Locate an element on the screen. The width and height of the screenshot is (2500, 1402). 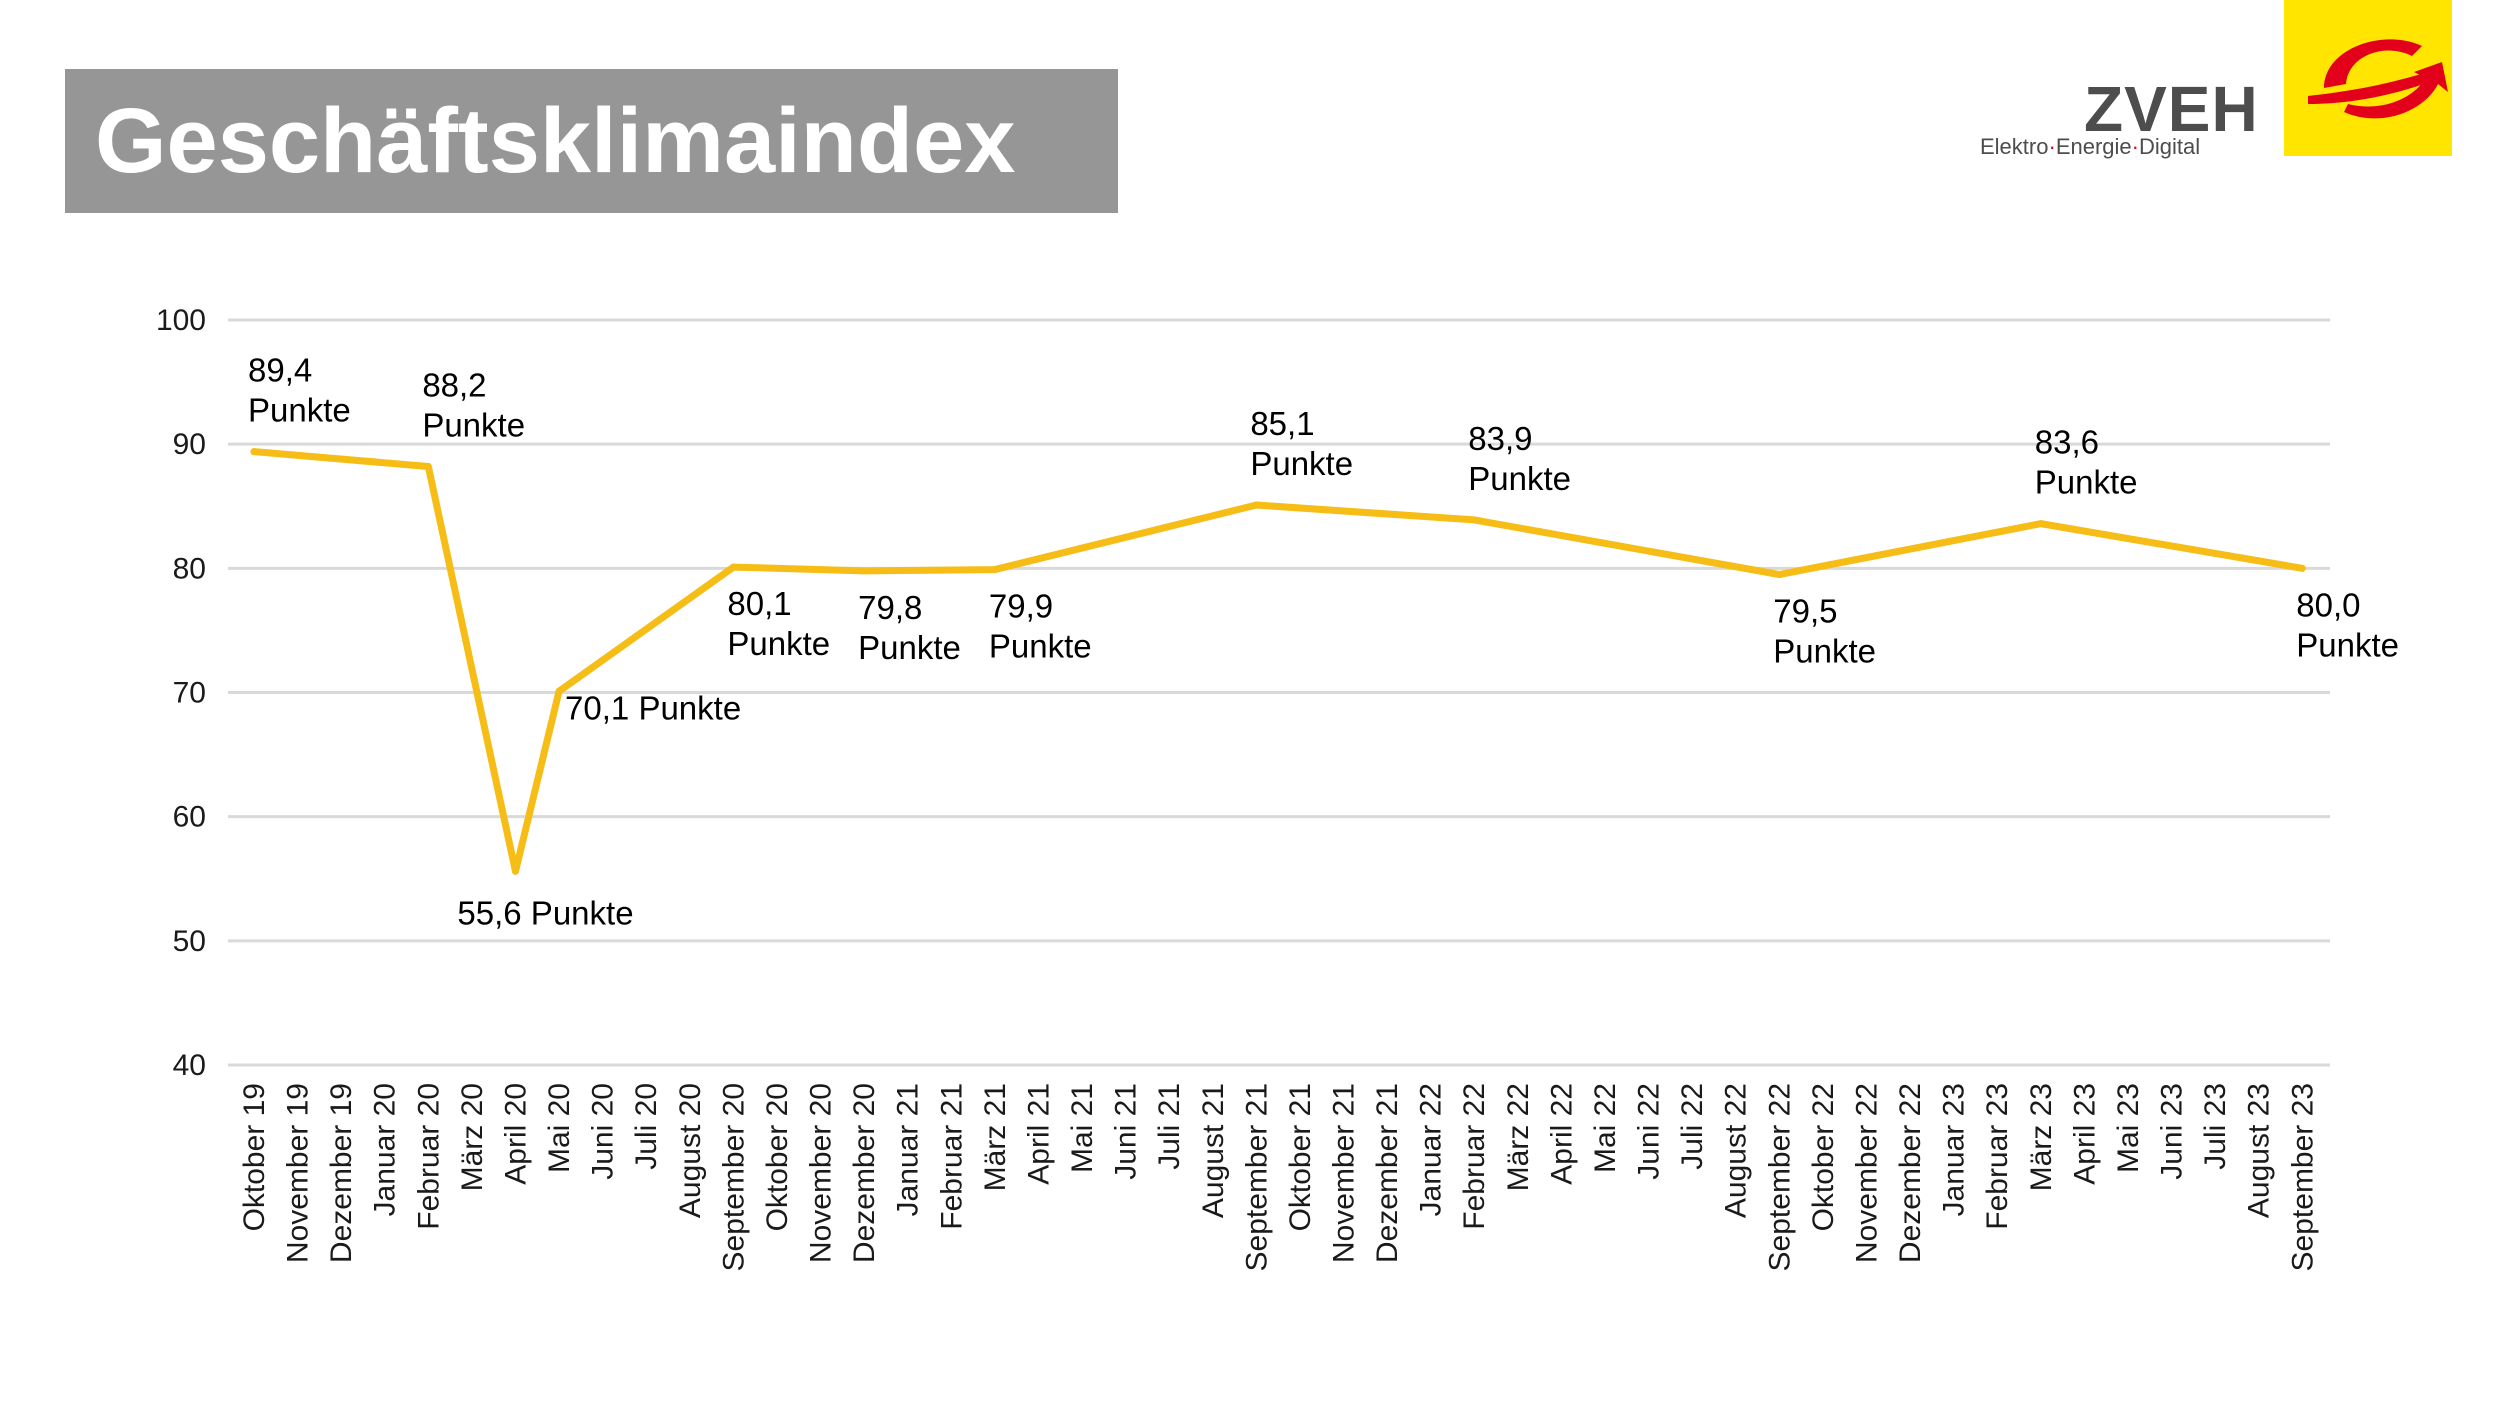
x-tick-label: November 22 is located at coordinates (1866, 1173).